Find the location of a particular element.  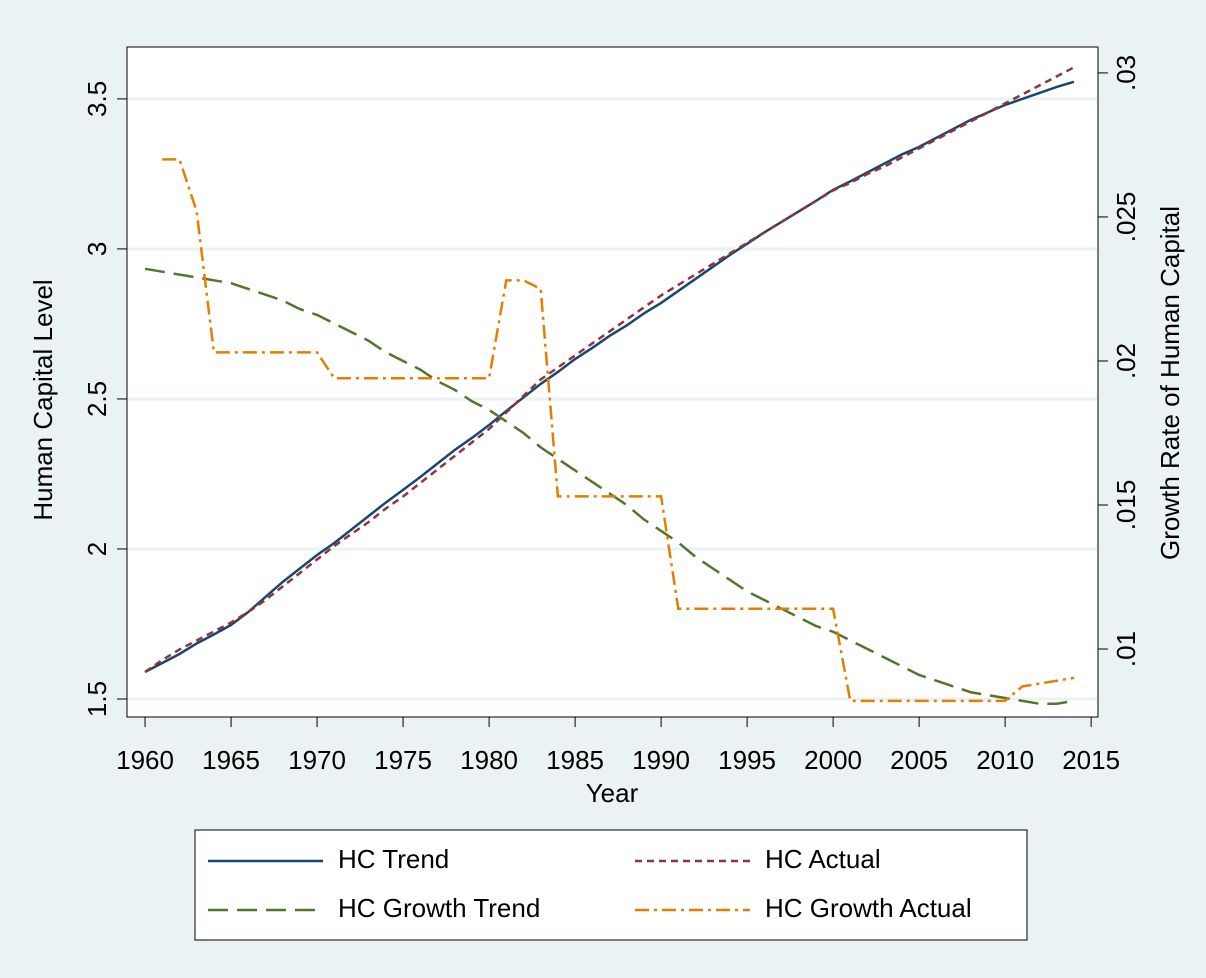

x-tick-label: 1965 is located at coordinates (231, 760).